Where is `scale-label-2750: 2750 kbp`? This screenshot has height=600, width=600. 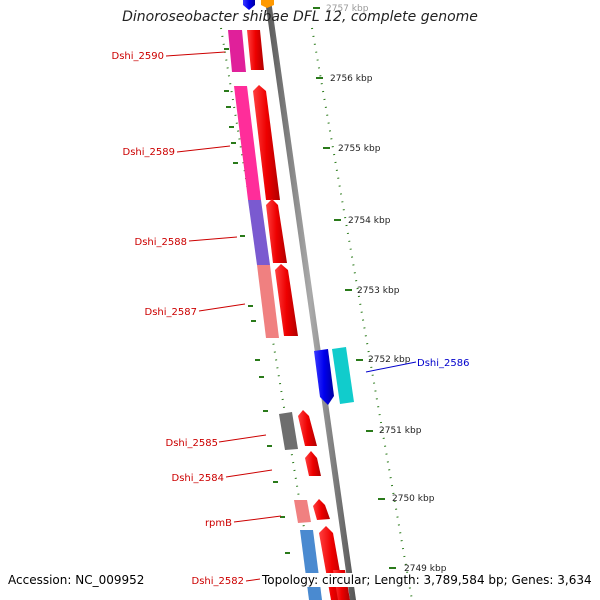 scale-label-2750: 2750 kbp is located at coordinates (413, 499).